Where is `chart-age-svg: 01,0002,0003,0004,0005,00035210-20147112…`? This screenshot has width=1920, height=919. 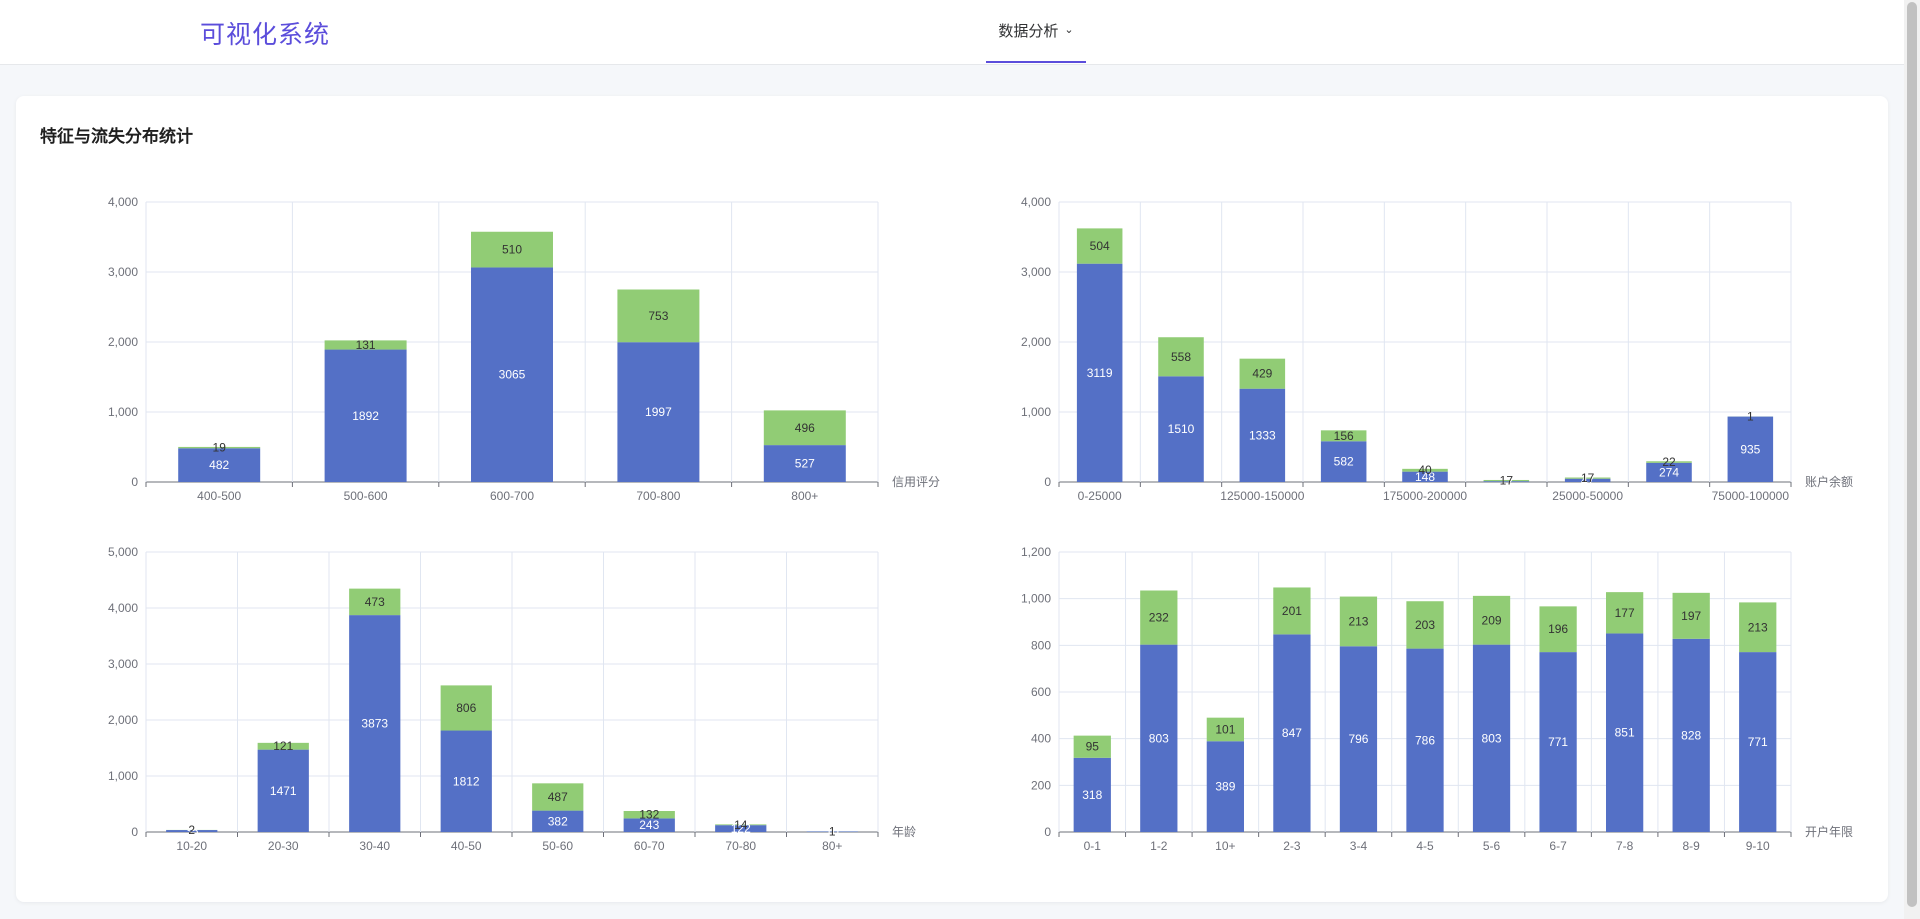 chart-age-svg: 01,0002,0003,0004,0005,00035210-20147112… is located at coordinates (512, 699).